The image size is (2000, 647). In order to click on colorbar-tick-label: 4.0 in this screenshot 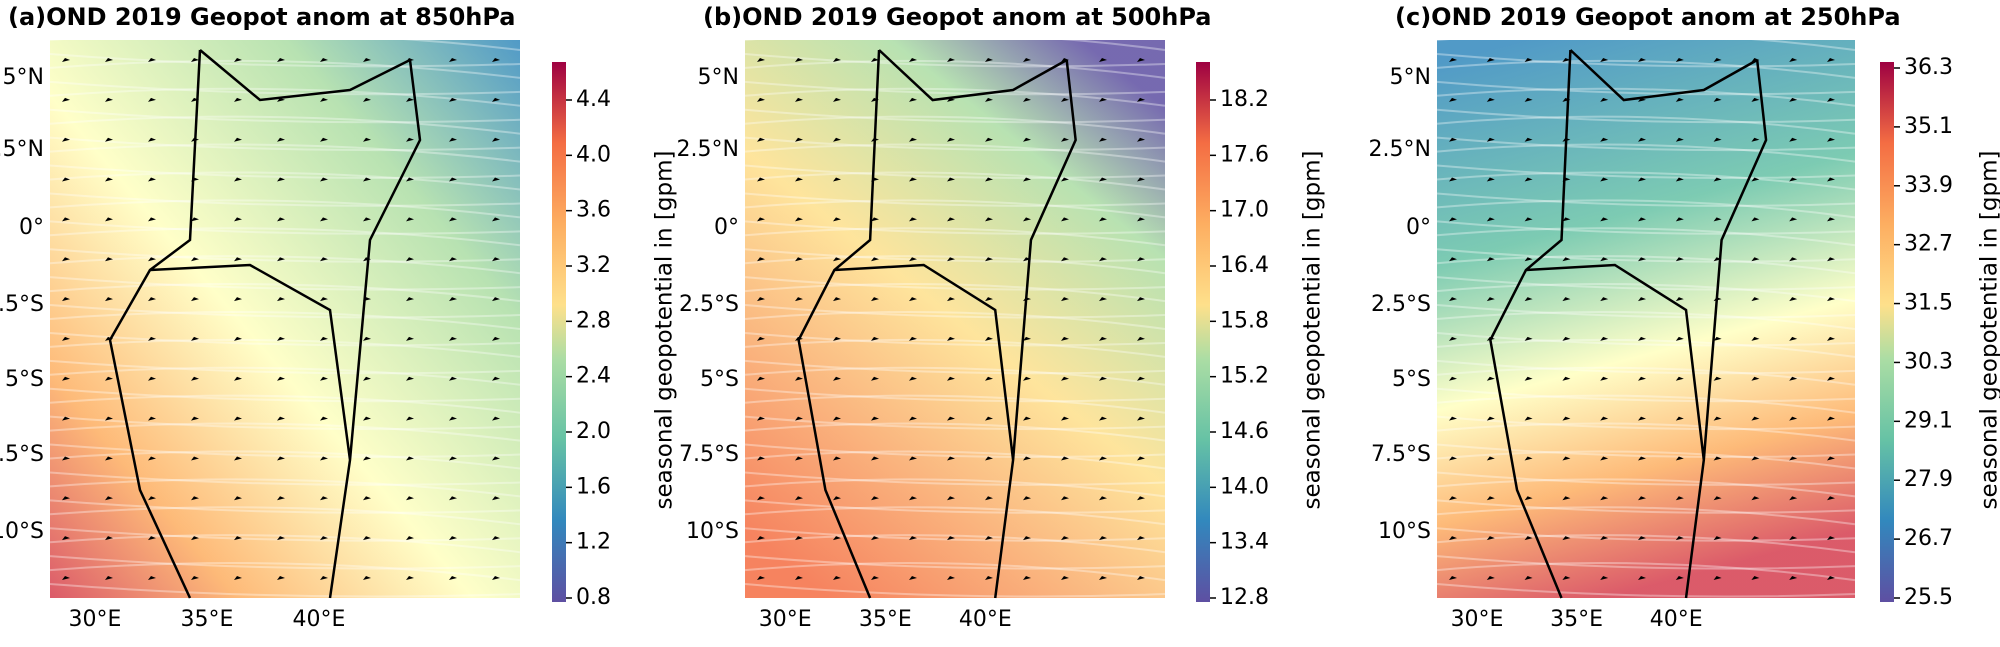, I will do `click(593, 154)`.